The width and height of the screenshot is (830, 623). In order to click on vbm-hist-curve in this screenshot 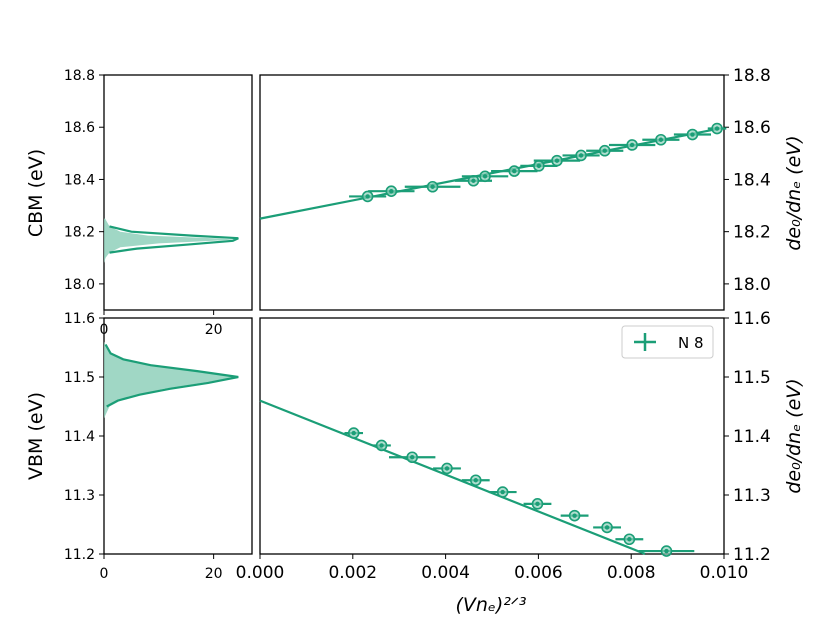, I will do `click(171, 375)`.